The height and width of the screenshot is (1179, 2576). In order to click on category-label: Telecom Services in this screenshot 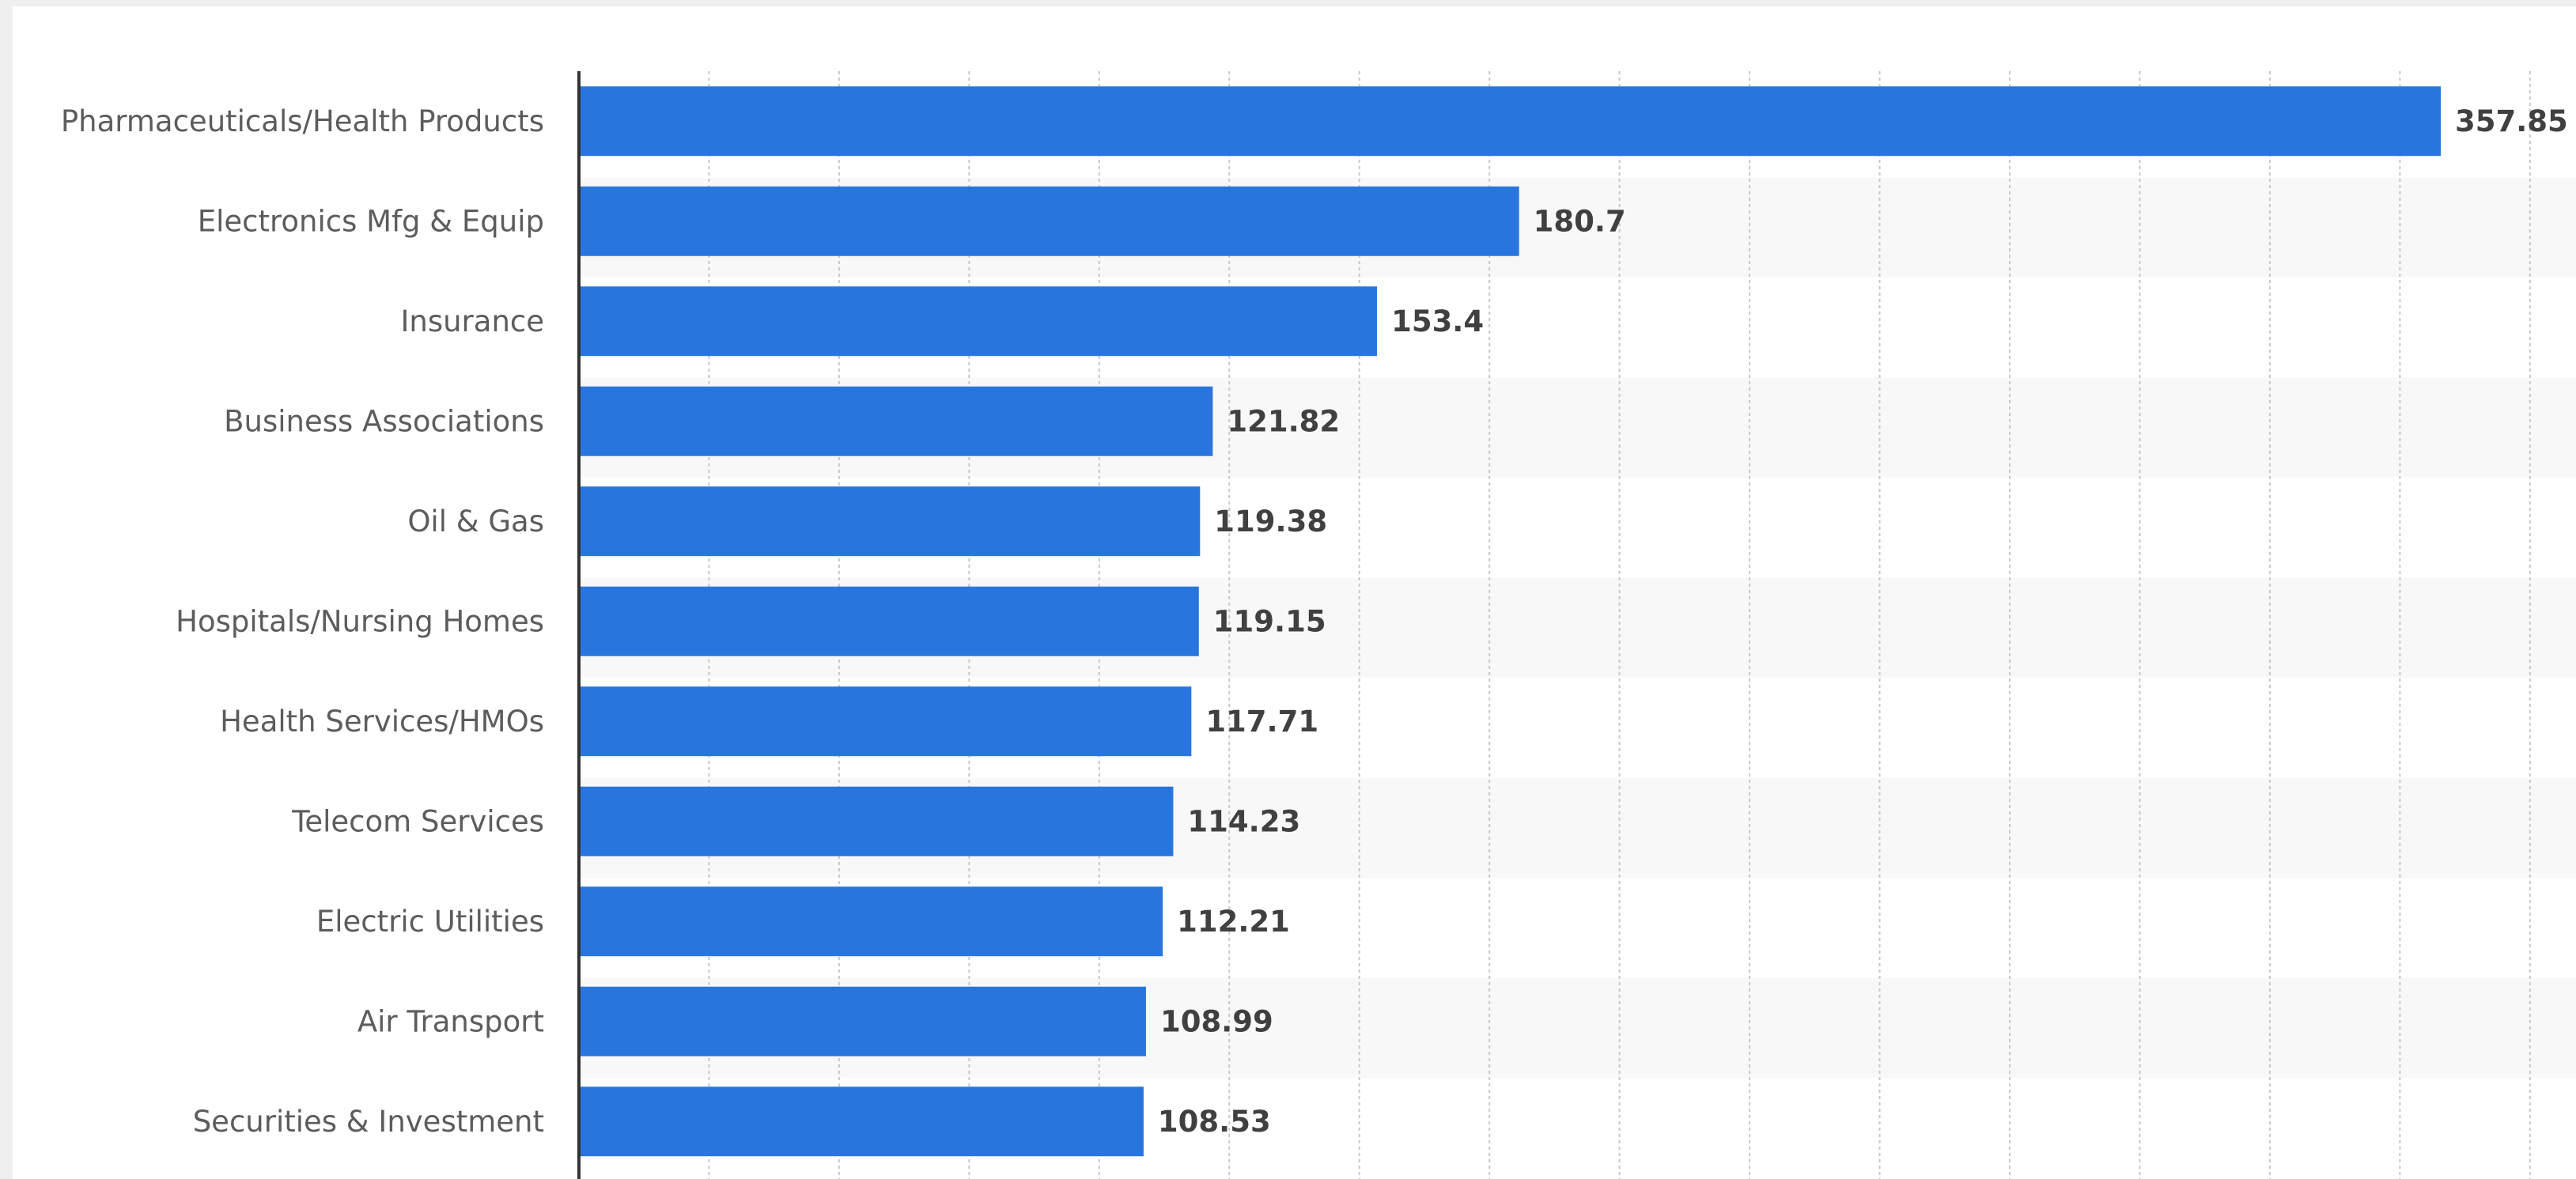, I will do `click(418, 821)`.